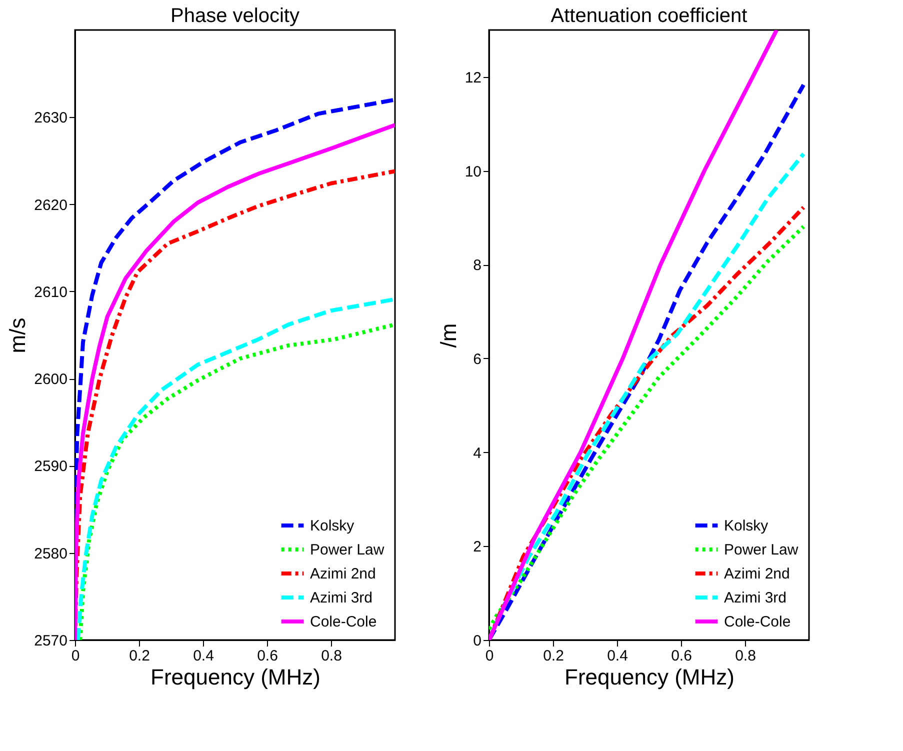 The height and width of the screenshot is (751, 903). What do you see at coordinates (477, 547) in the screenshot?
I see `y-tick-label: 2` at bounding box center [477, 547].